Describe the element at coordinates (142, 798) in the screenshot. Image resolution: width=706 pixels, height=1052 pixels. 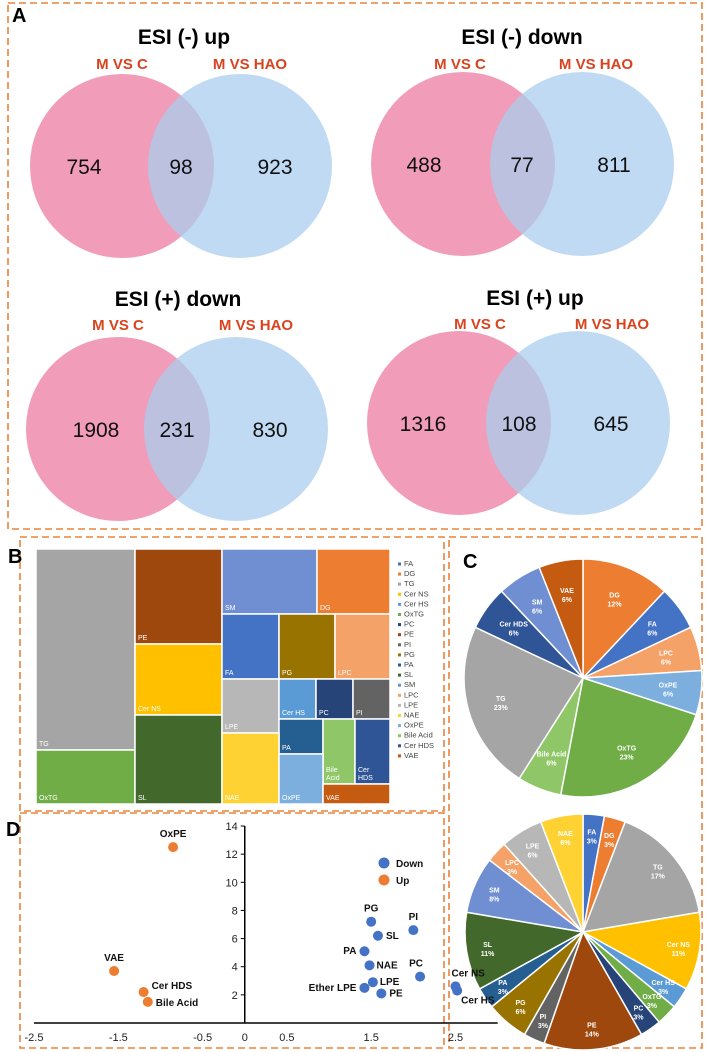
I see `treemap-tile-label: SL` at that location.